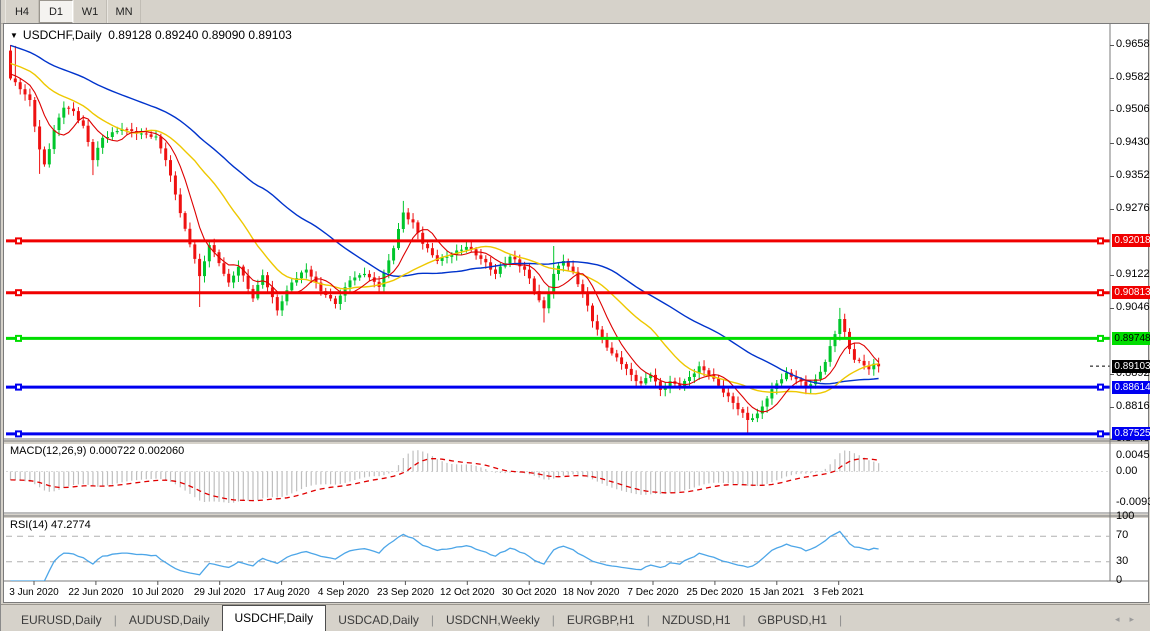 This screenshot has width=1150, height=631. I want to click on timeframe-toolbar: H4 D1 W1 MN, so click(575, 12).